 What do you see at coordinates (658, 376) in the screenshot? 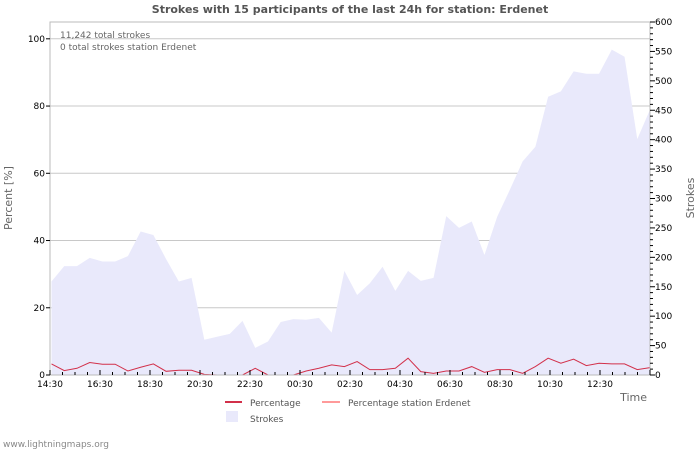
I see `y-right-tick-label: 0` at bounding box center [658, 376].